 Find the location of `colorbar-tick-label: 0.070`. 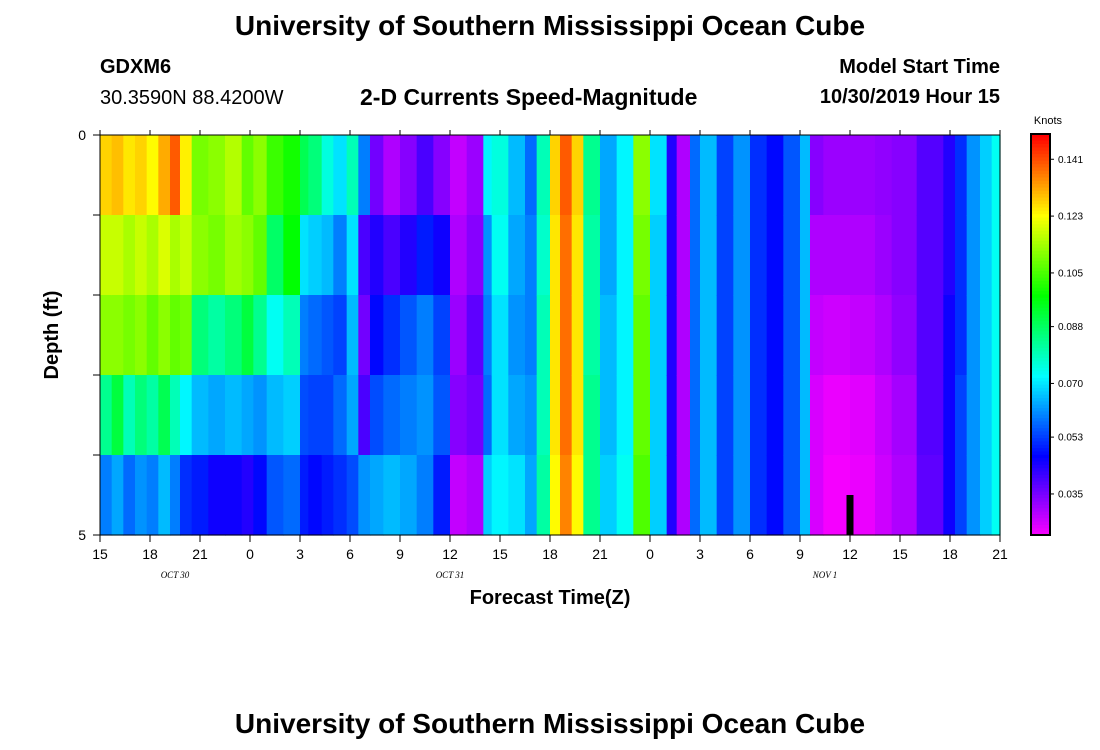

colorbar-tick-label: 0.070 is located at coordinates (1070, 384).